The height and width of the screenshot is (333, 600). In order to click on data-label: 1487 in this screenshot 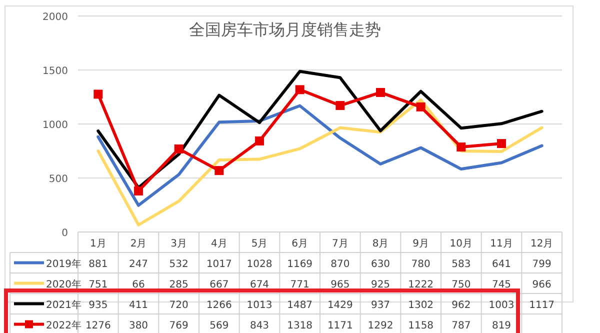, I will do `click(300, 305)`.